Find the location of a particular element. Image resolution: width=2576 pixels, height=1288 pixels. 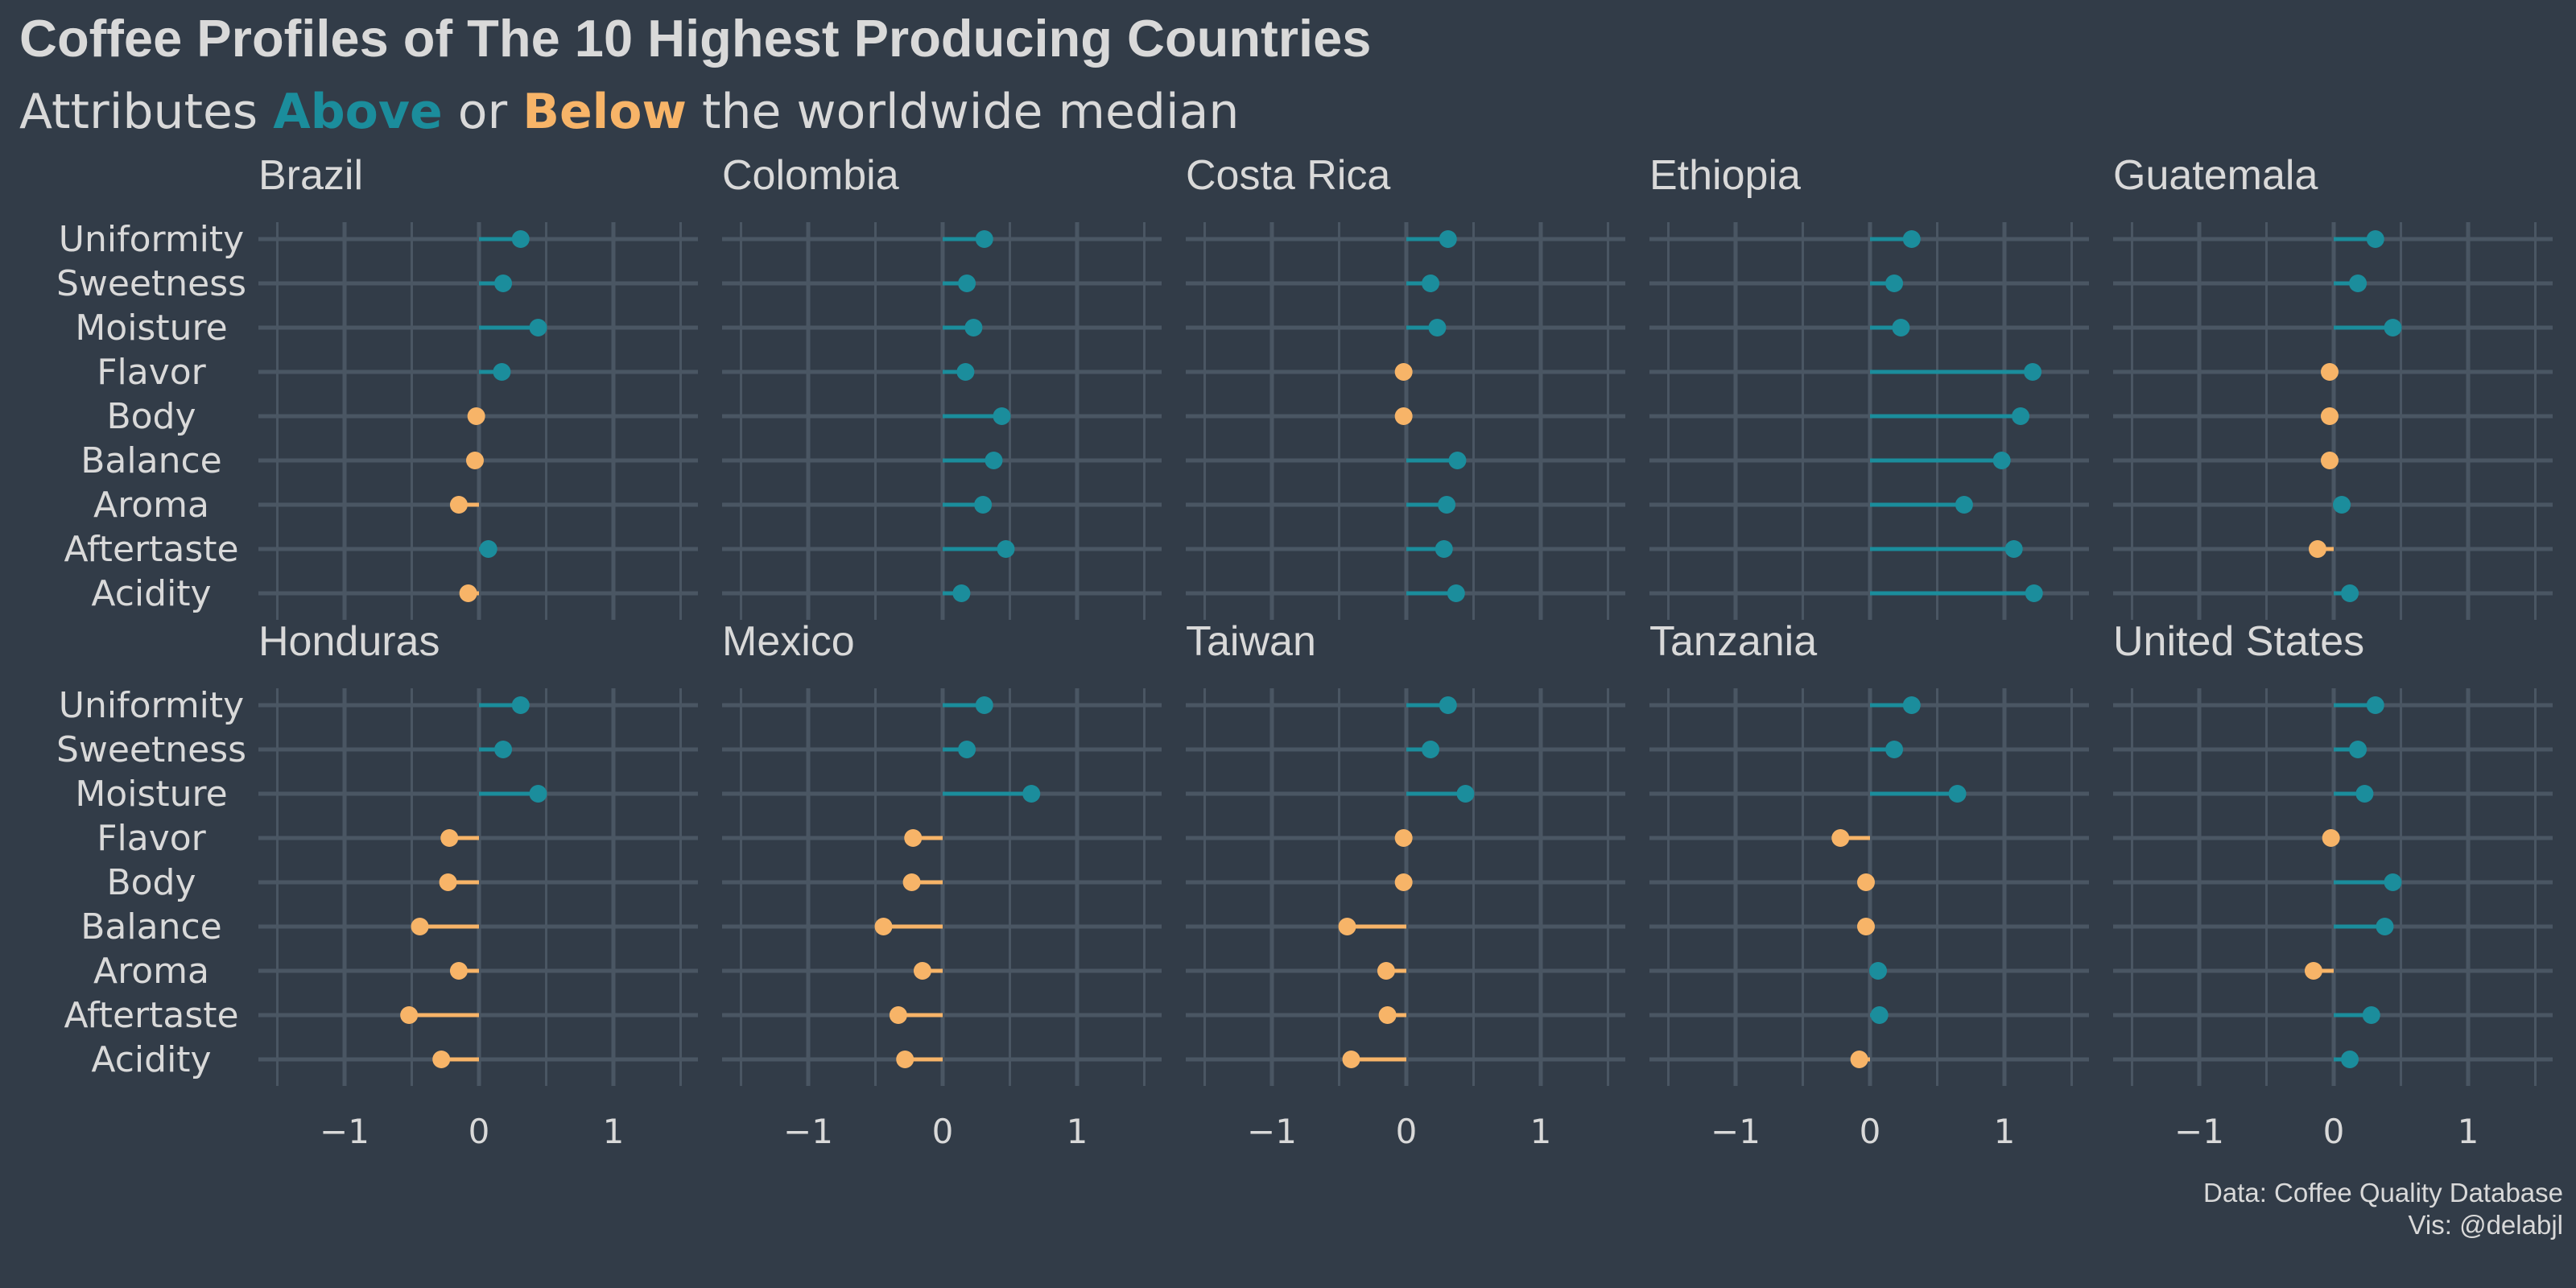

facet-title: Guatemala is located at coordinates (2215, 175).